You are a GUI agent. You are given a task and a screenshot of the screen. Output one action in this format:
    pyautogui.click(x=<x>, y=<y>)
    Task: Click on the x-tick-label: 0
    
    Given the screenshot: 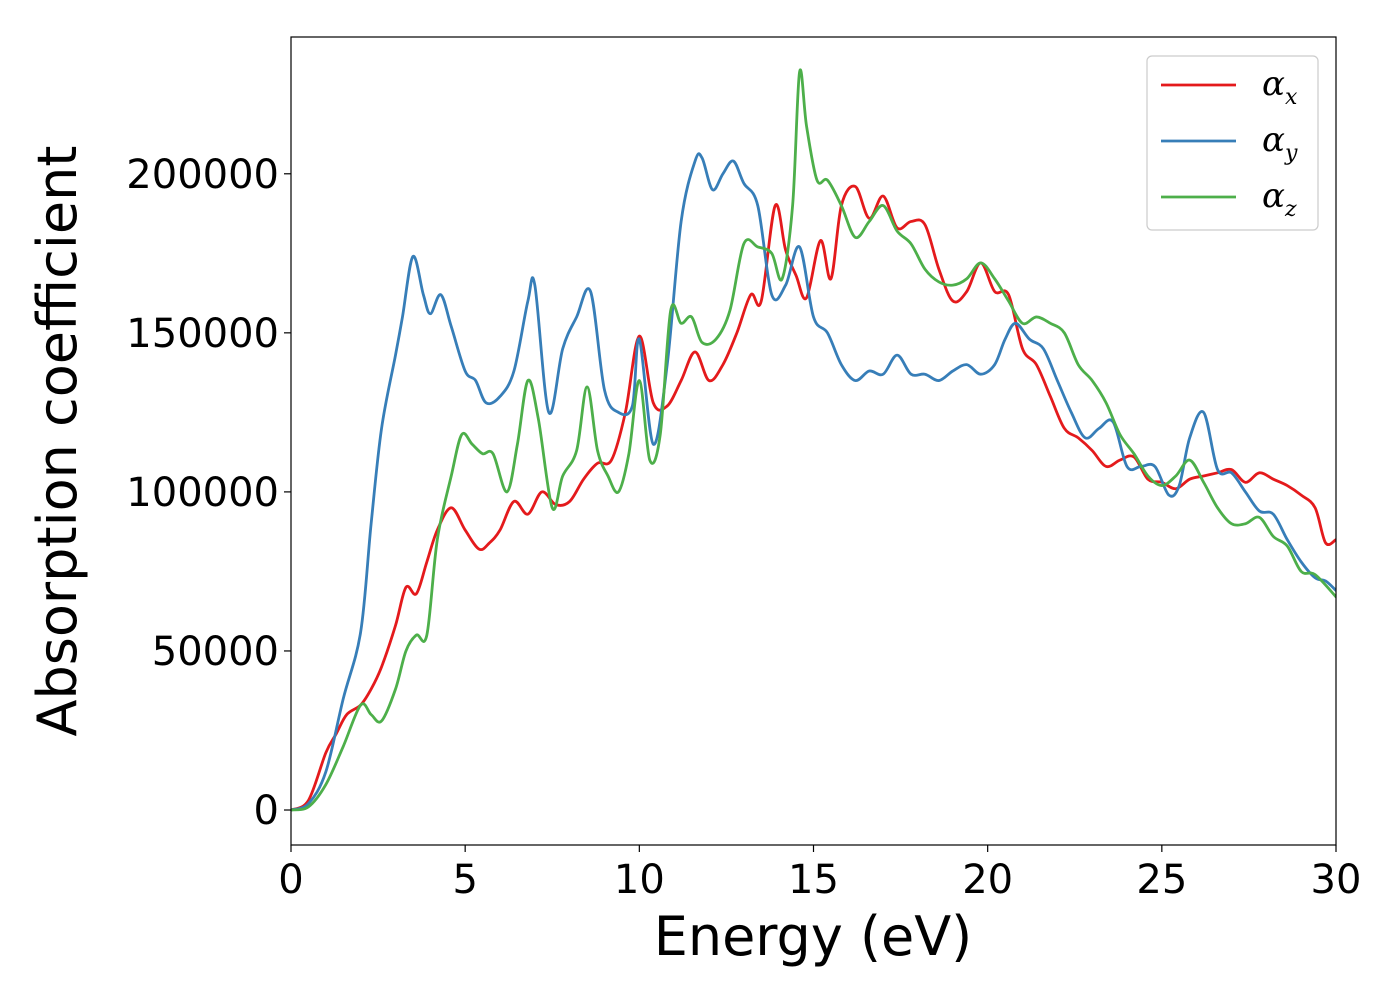 What is the action you would take?
    pyautogui.click(x=290, y=880)
    